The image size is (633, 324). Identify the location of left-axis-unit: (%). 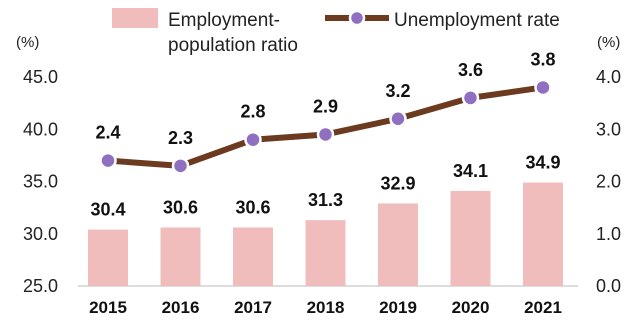
(27, 42).